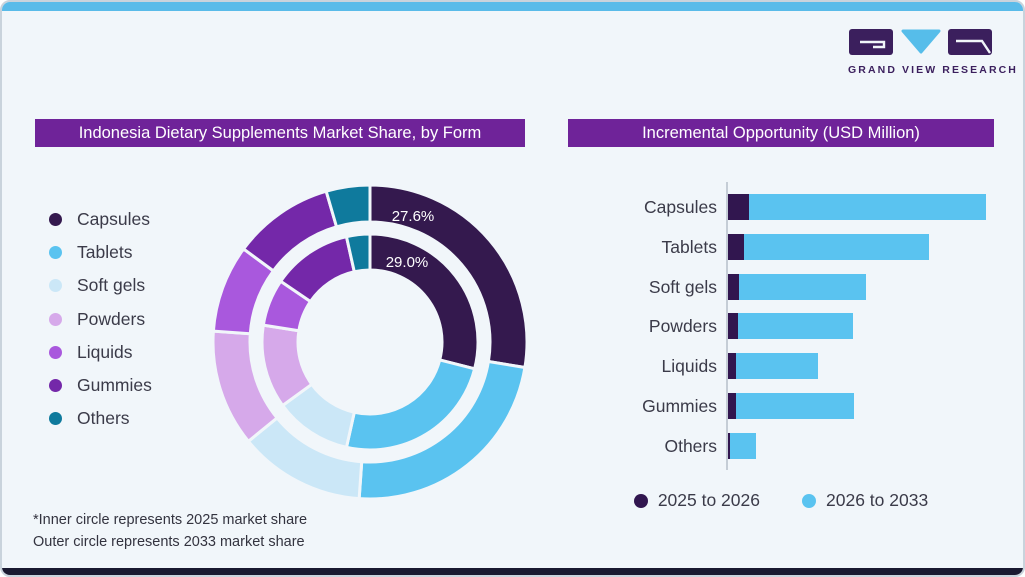 This screenshot has height=577, width=1025. What do you see at coordinates (690, 445) in the screenshot?
I see `bar-category-label-others: Others` at bounding box center [690, 445].